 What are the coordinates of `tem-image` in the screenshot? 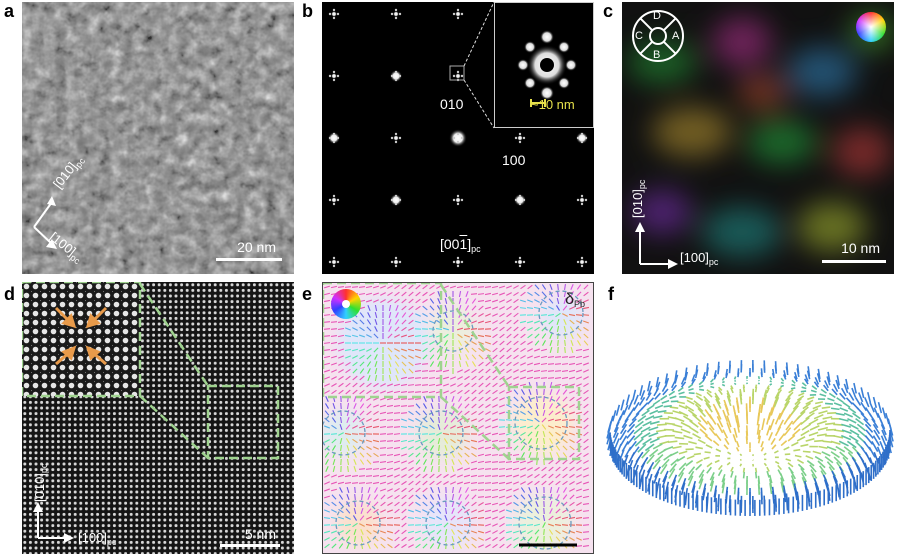 It's located at (158, 138).